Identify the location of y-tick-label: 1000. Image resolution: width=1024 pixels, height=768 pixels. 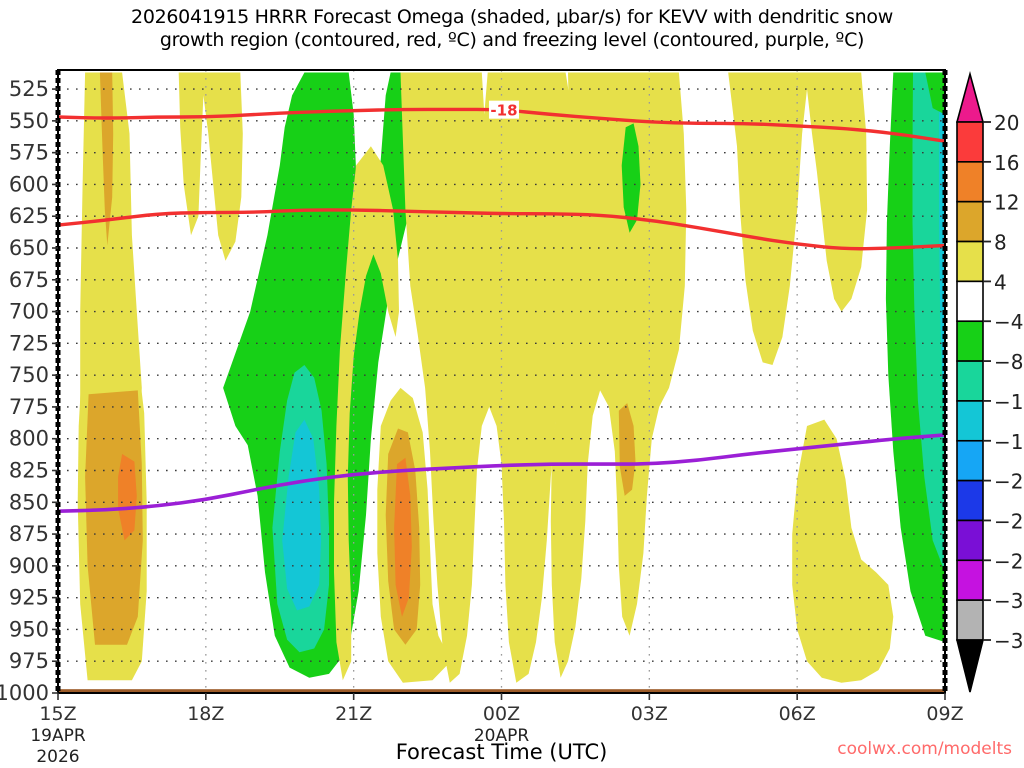
(24, 693).